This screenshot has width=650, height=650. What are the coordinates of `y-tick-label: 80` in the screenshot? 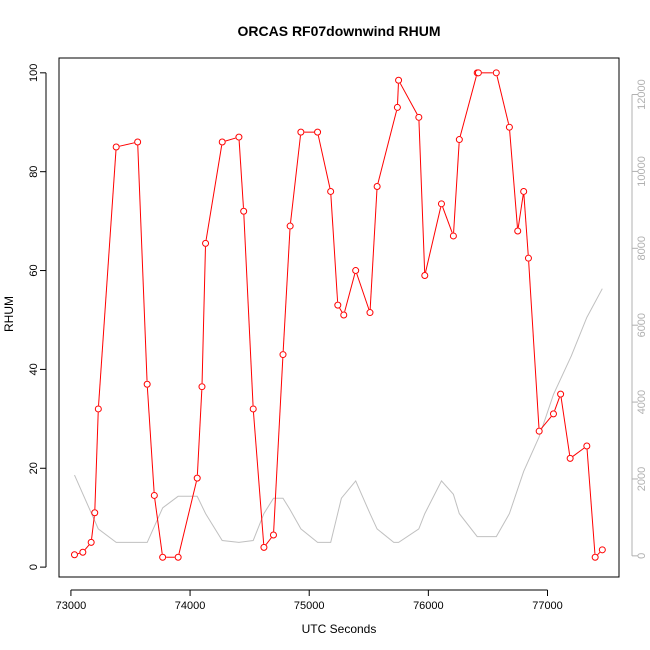 It's located at (34, 172).